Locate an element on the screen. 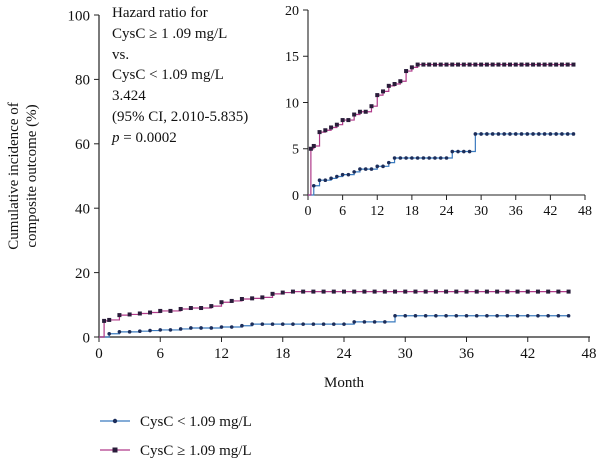 The image size is (600, 463). annotation-line-6: (95% CI, 2.010-5.835) is located at coordinates (180, 116).